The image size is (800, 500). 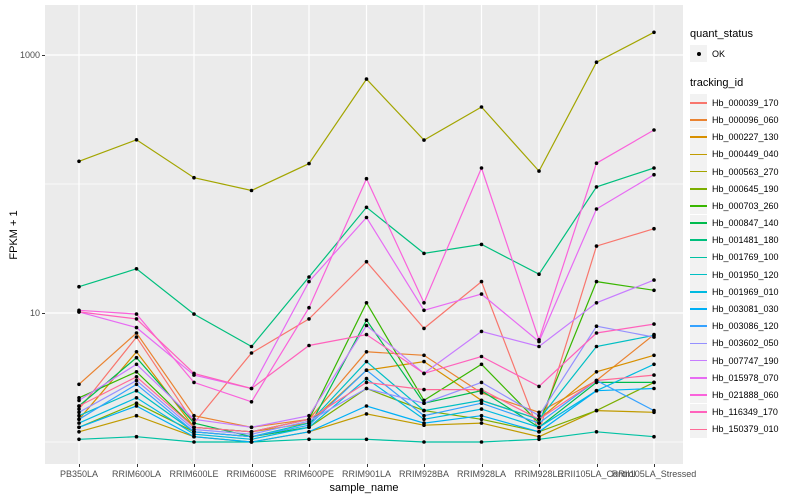 I want to click on legend-item-label: Hb_001481_180, so click(x=745, y=240).